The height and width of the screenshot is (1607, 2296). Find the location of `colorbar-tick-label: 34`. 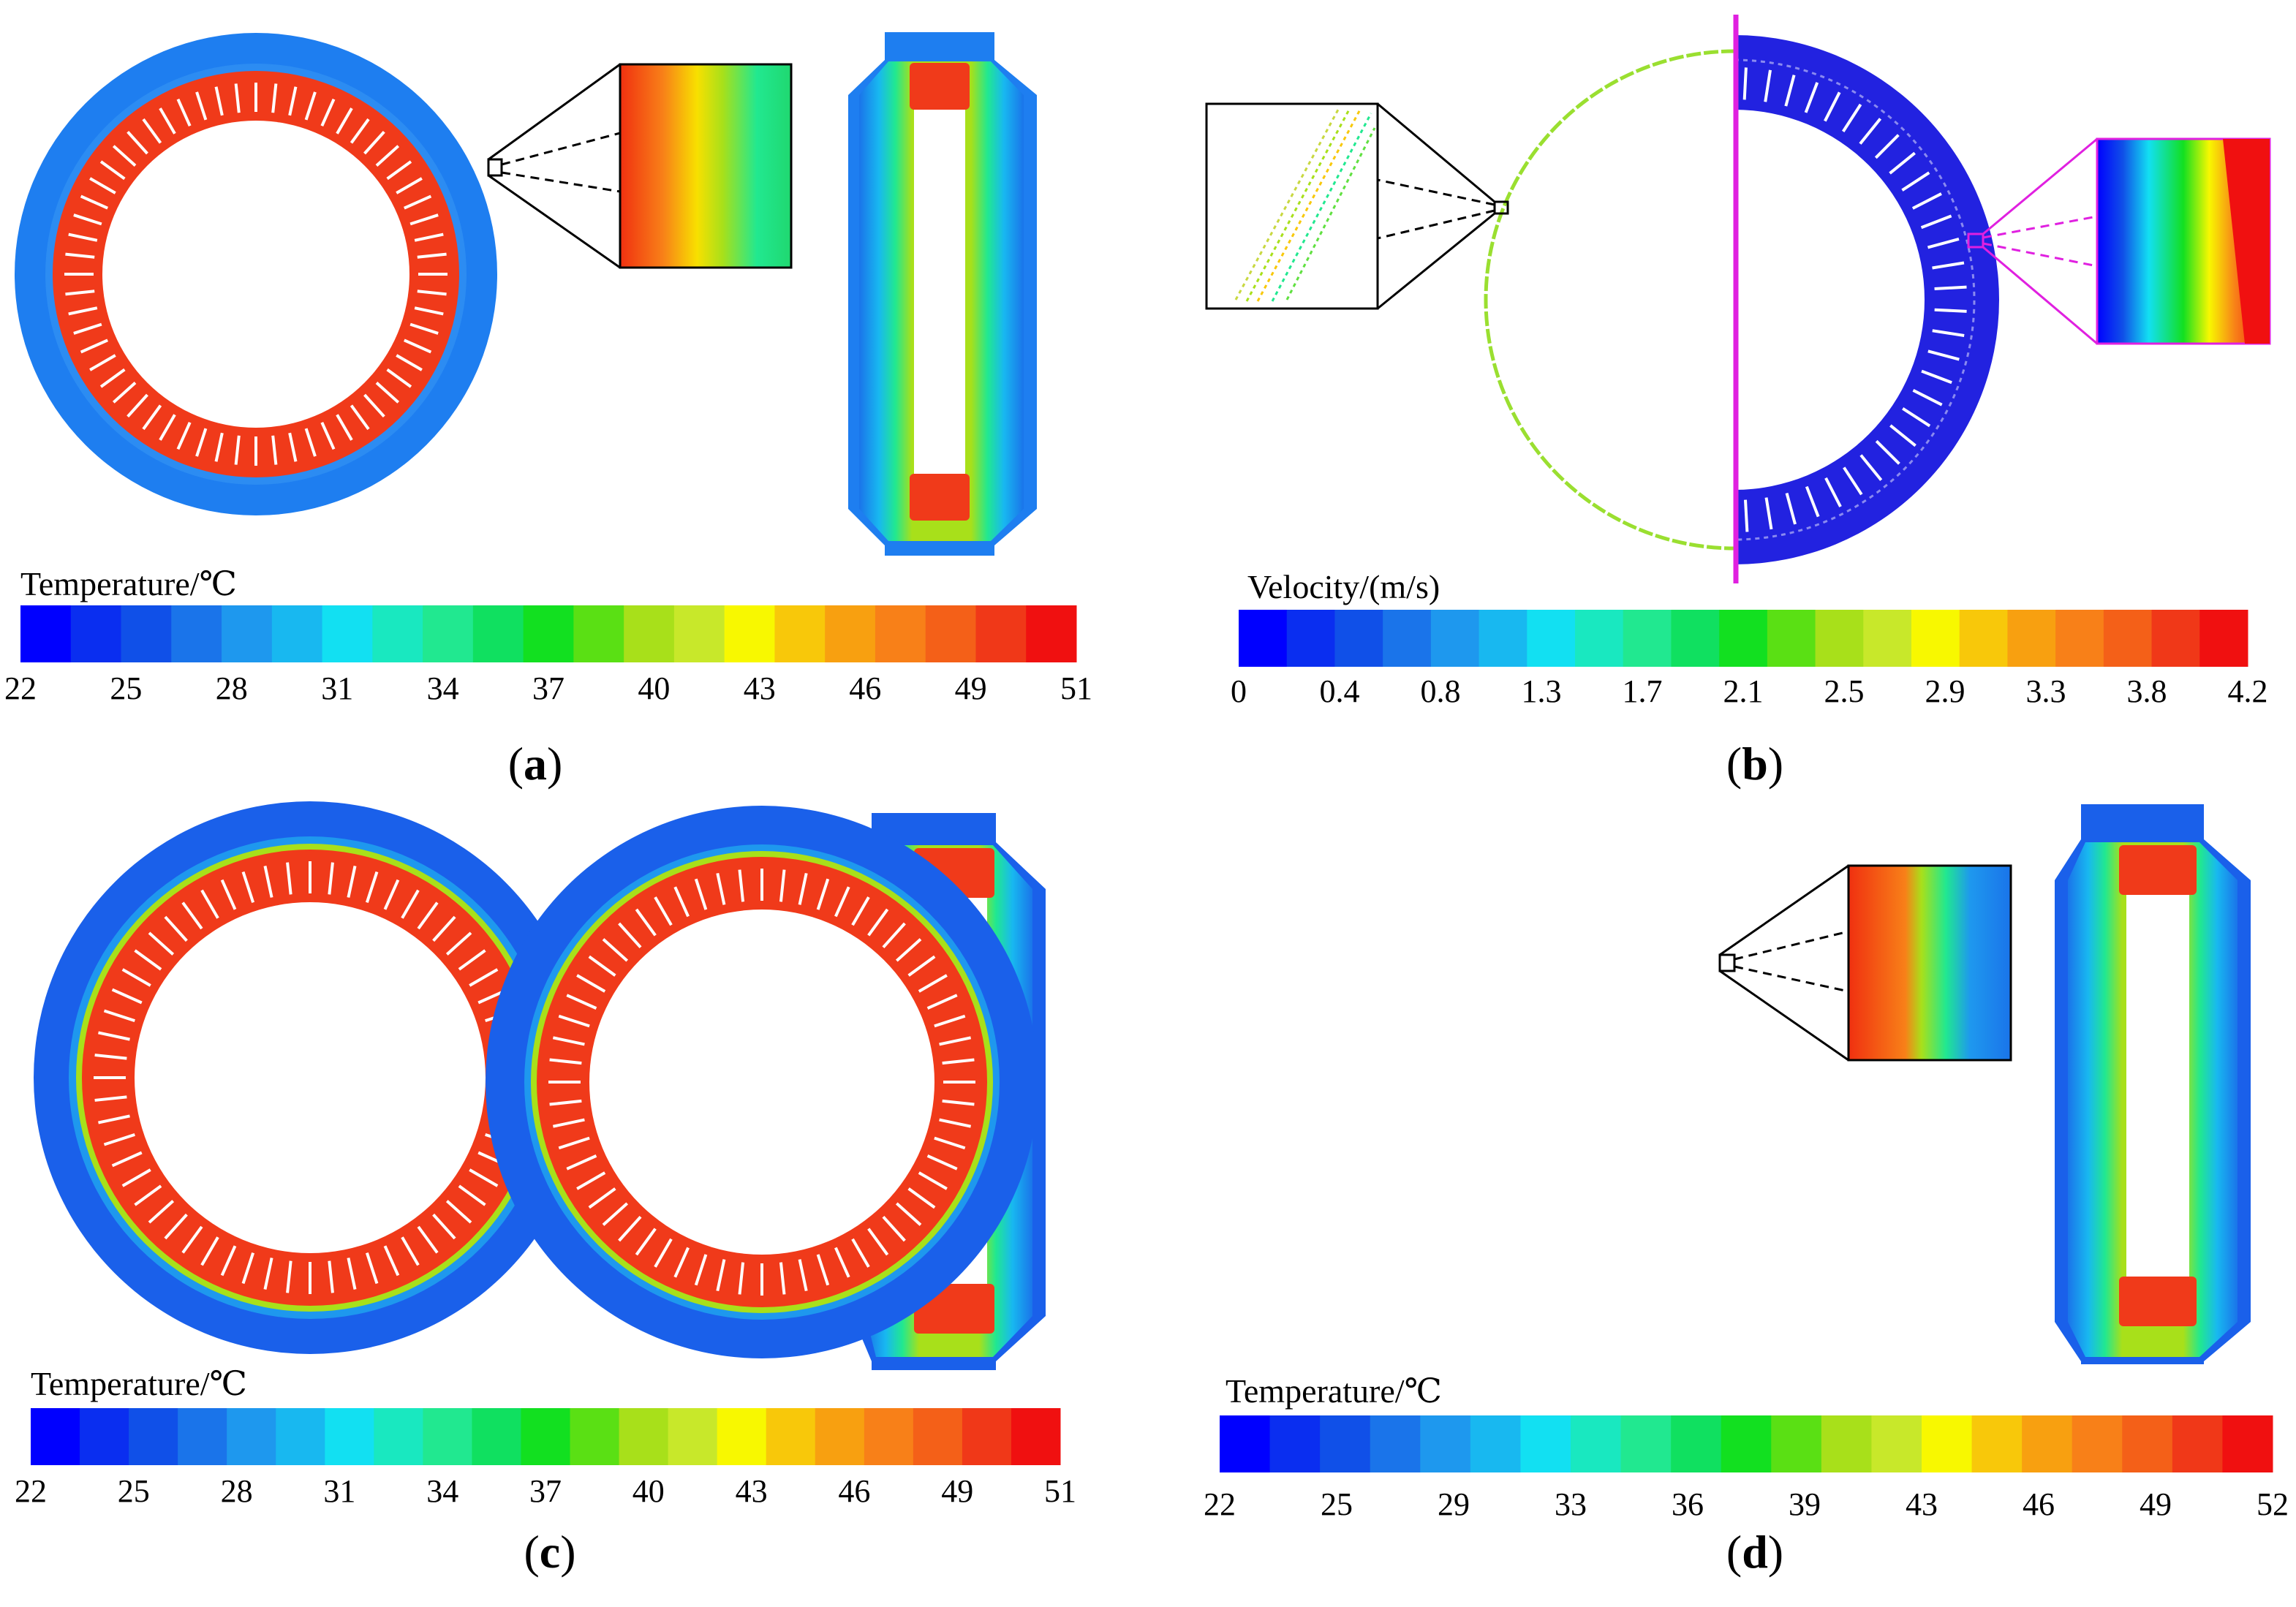

colorbar-tick-label: 34 is located at coordinates (442, 1491).